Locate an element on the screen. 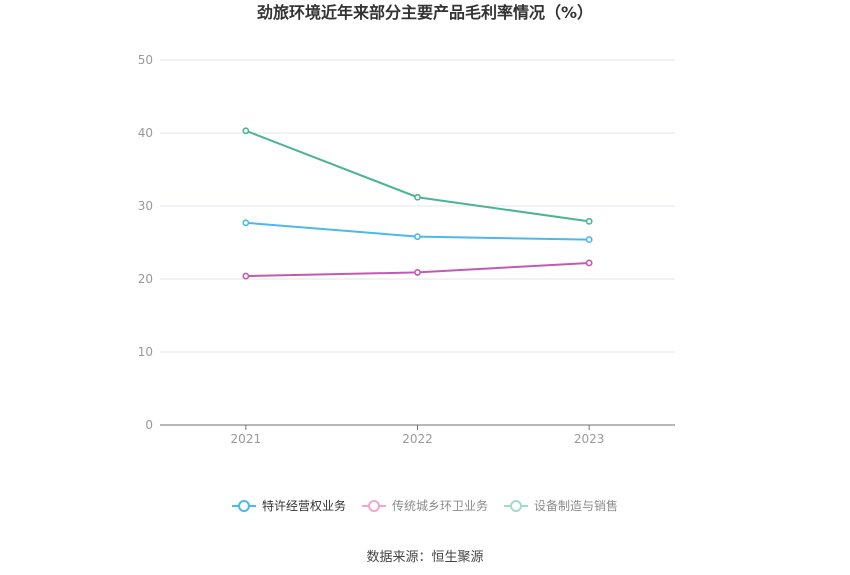  x-tick-label: 2021 is located at coordinates (246, 439).